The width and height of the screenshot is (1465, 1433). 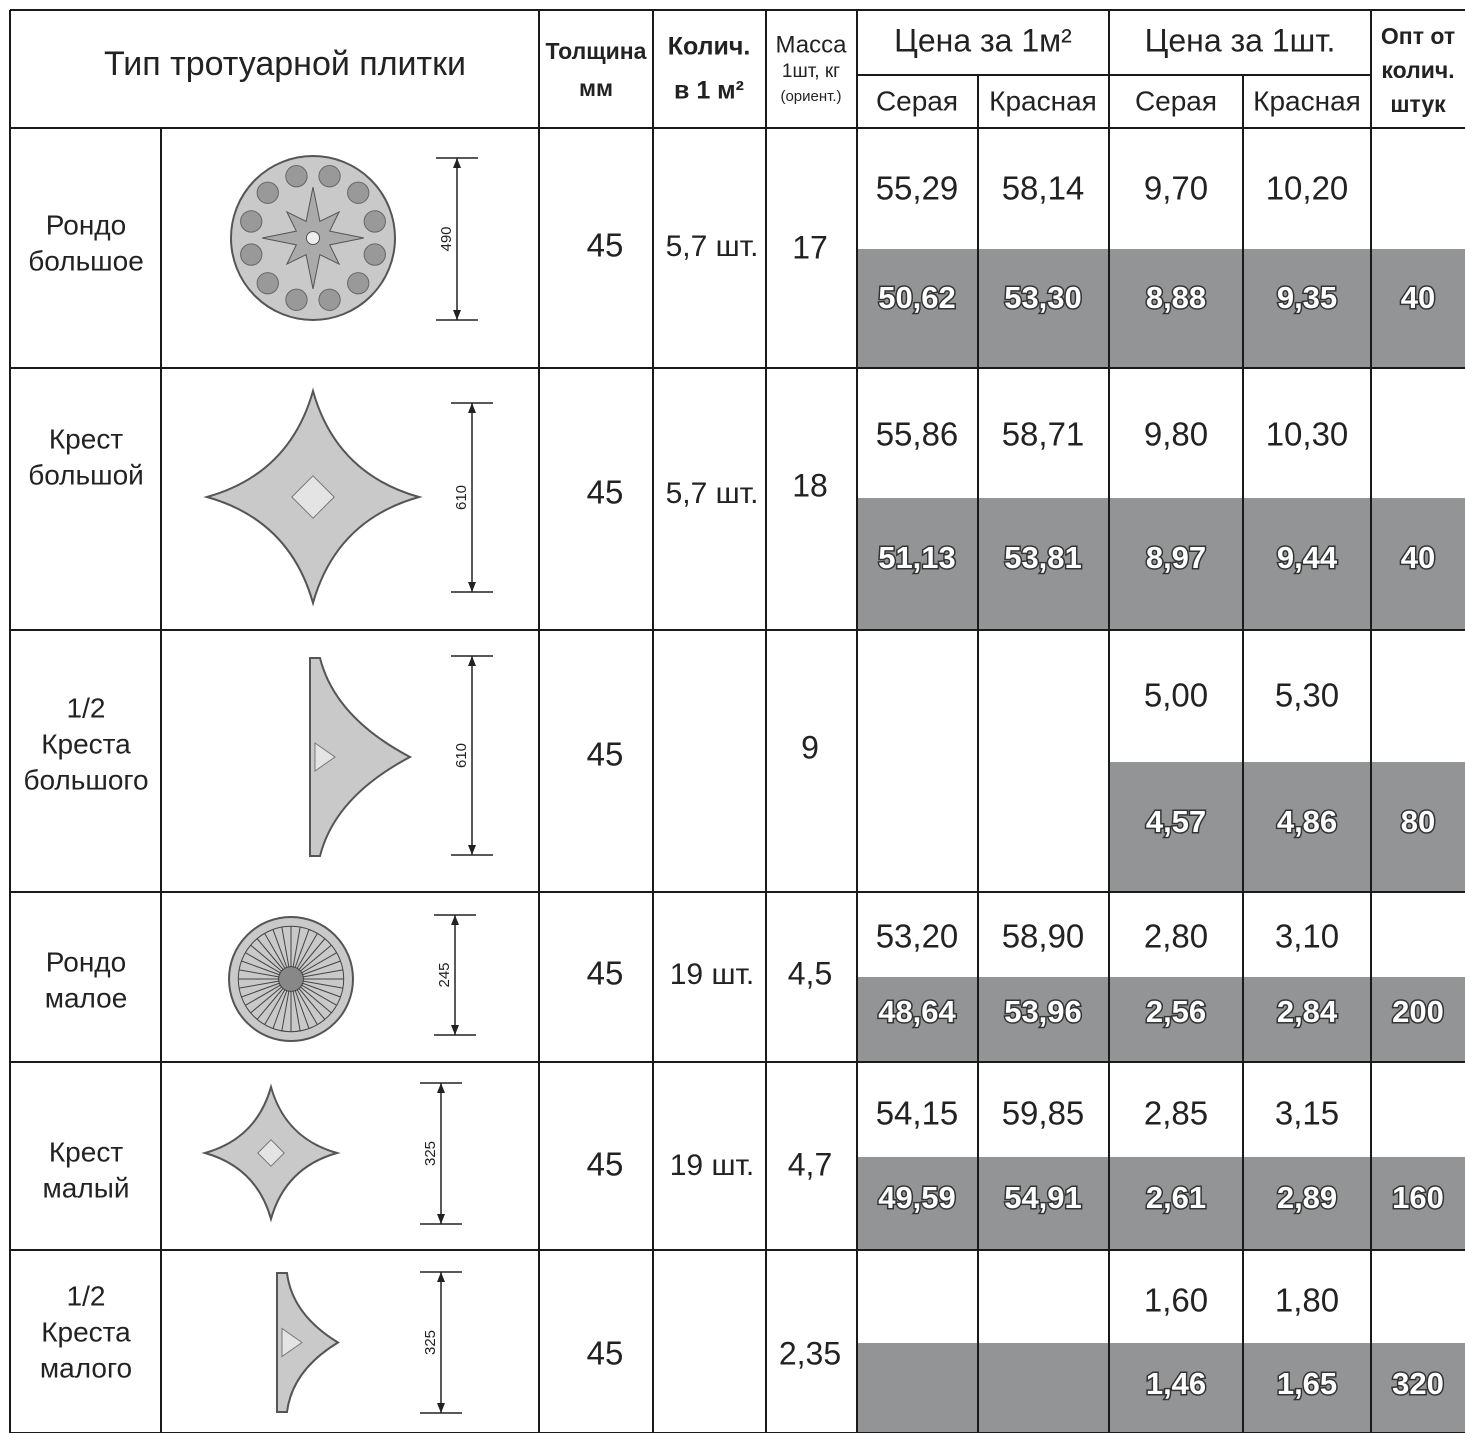 I want to click on quantity-per-m2: 19 шт., so click(x=712, y=1165).